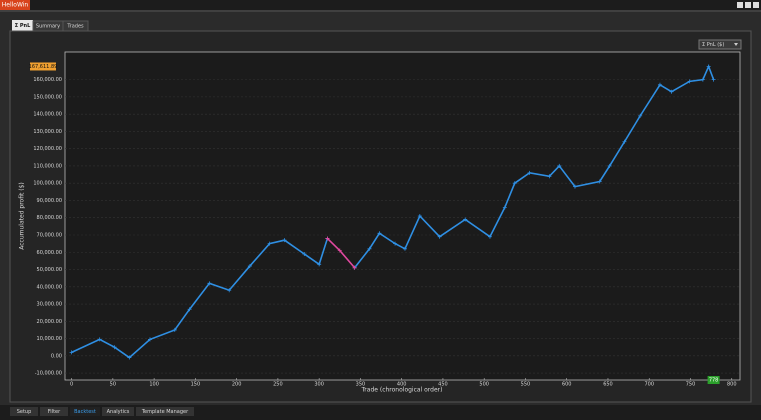 The height and width of the screenshot is (420, 761). I want to click on x-tick-label: 300, so click(319, 385).